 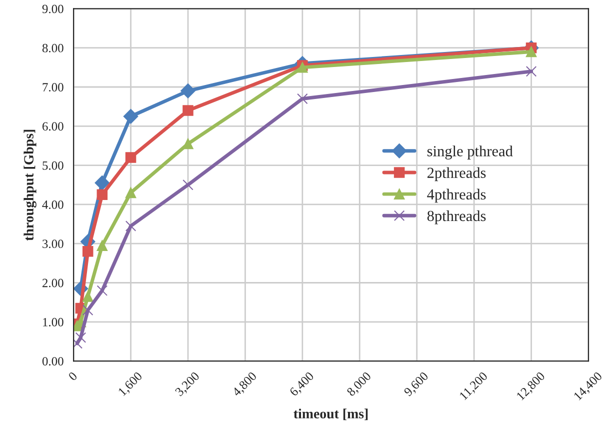 I want to click on legend-label: 2pthreads, so click(x=456, y=174).